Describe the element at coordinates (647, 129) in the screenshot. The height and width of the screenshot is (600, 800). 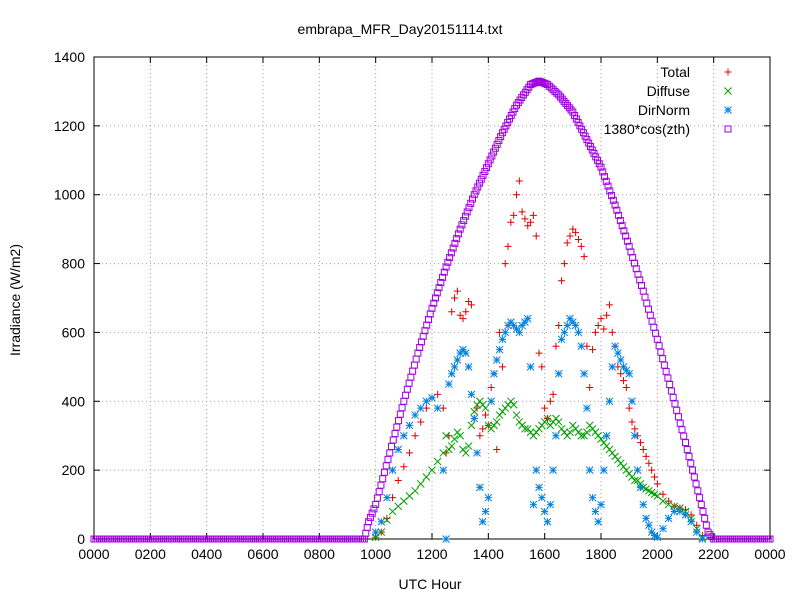
I see `legend-label: 1380*cos(zth)` at that location.